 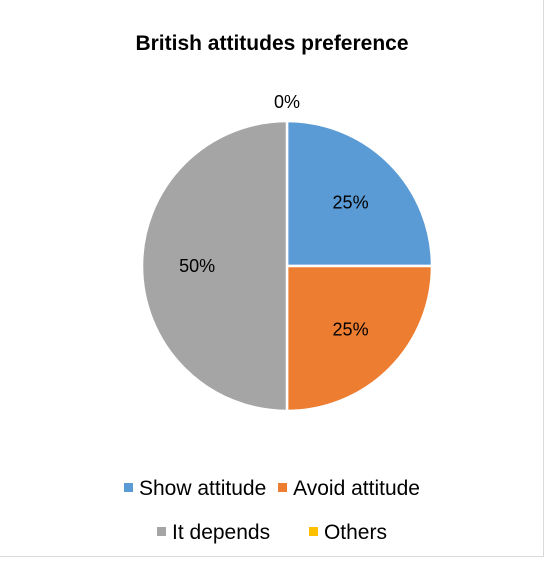 I want to click on pie-slice-show-attitude, so click(x=359, y=193).